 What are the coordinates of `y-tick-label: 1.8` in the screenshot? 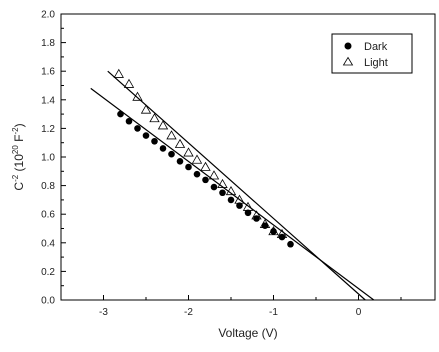 It's located at (48, 43).